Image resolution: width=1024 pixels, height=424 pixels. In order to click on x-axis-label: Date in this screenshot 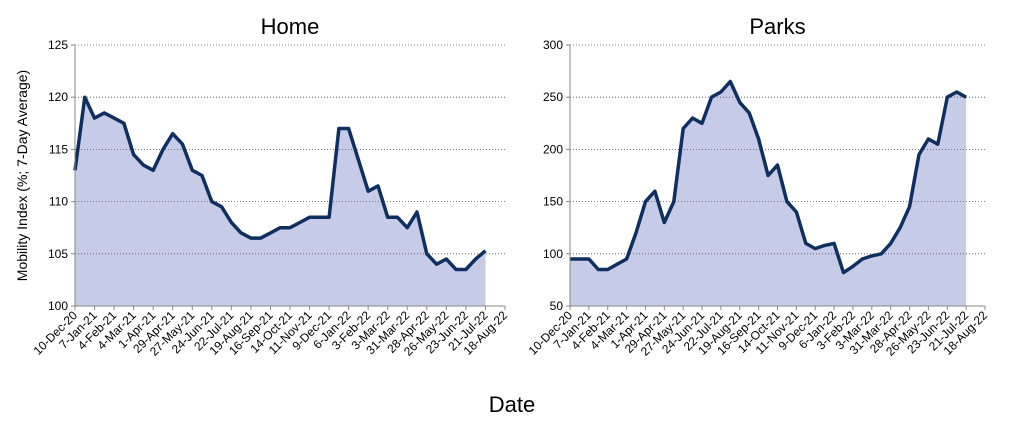, I will do `click(512, 404)`.